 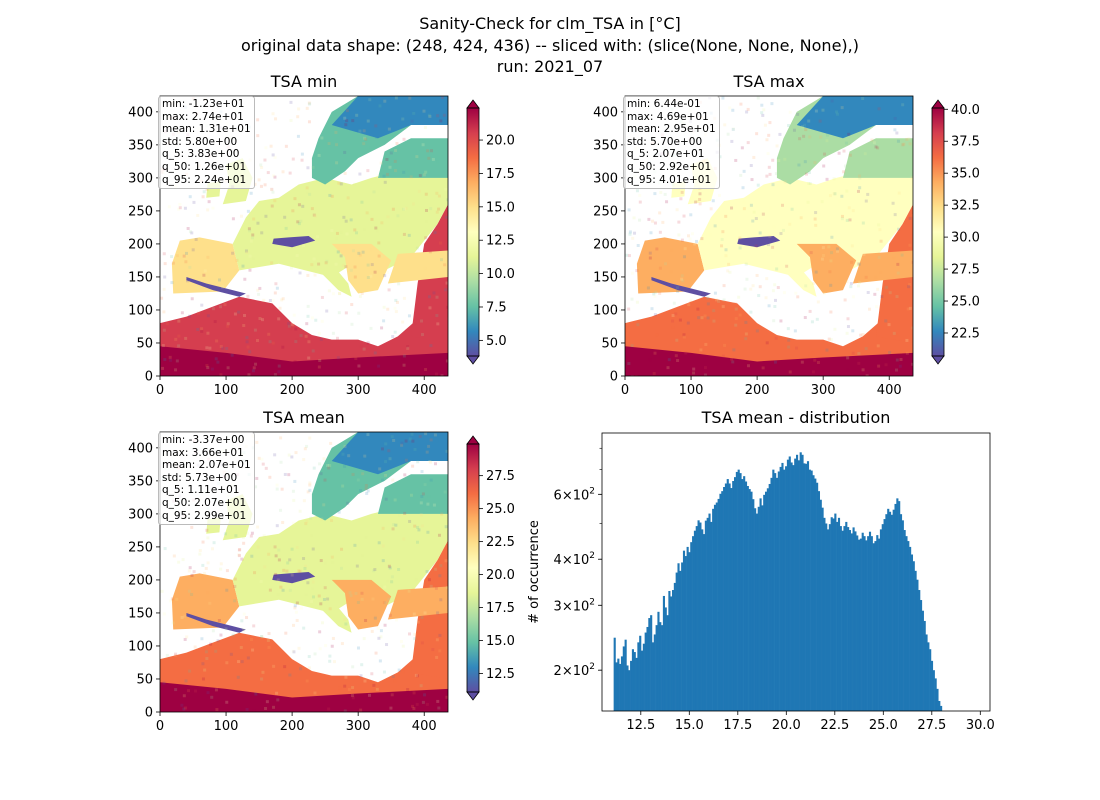 What do you see at coordinates (796, 417) in the screenshot?
I see `panel-title-distribution: TSA mean - distribution` at bounding box center [796, 417].